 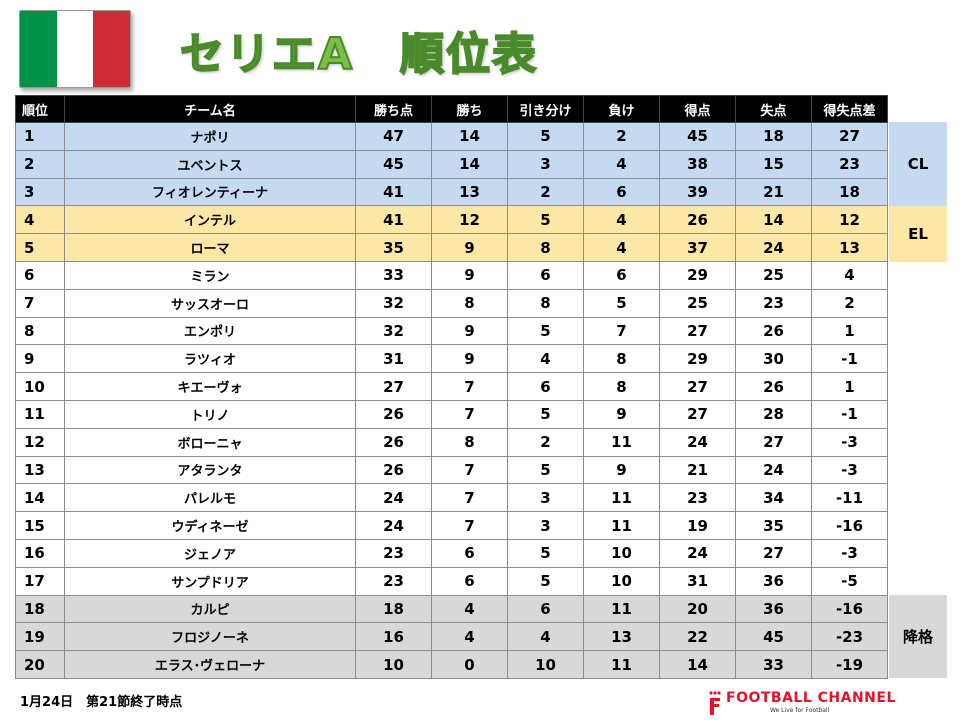 What do you see at coordinates (40, 109) in the screenshot?
I see `header-rank: 順位` at bounding box center [40, 109].